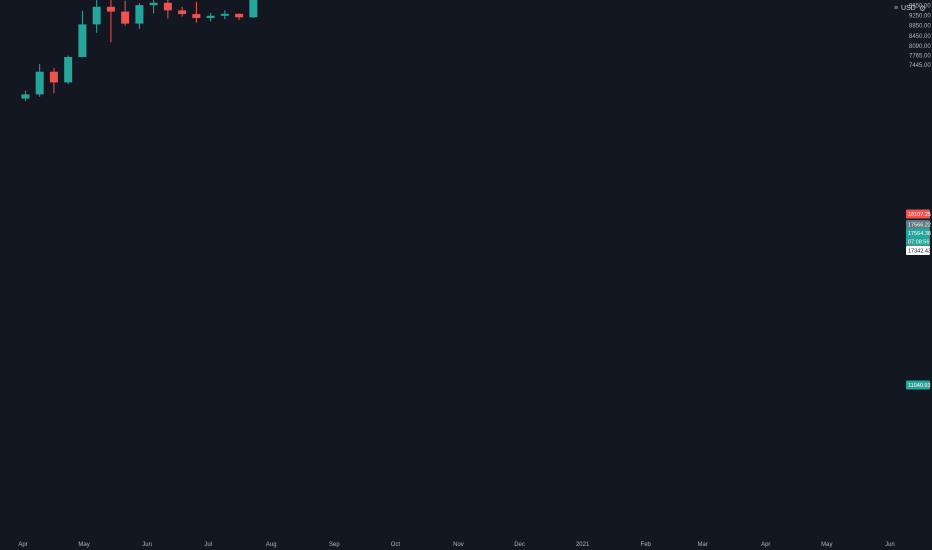 This screenshot has height=550, width=932. I want to click on price-label-cursor-text: 17342.43, so click(919, 252).